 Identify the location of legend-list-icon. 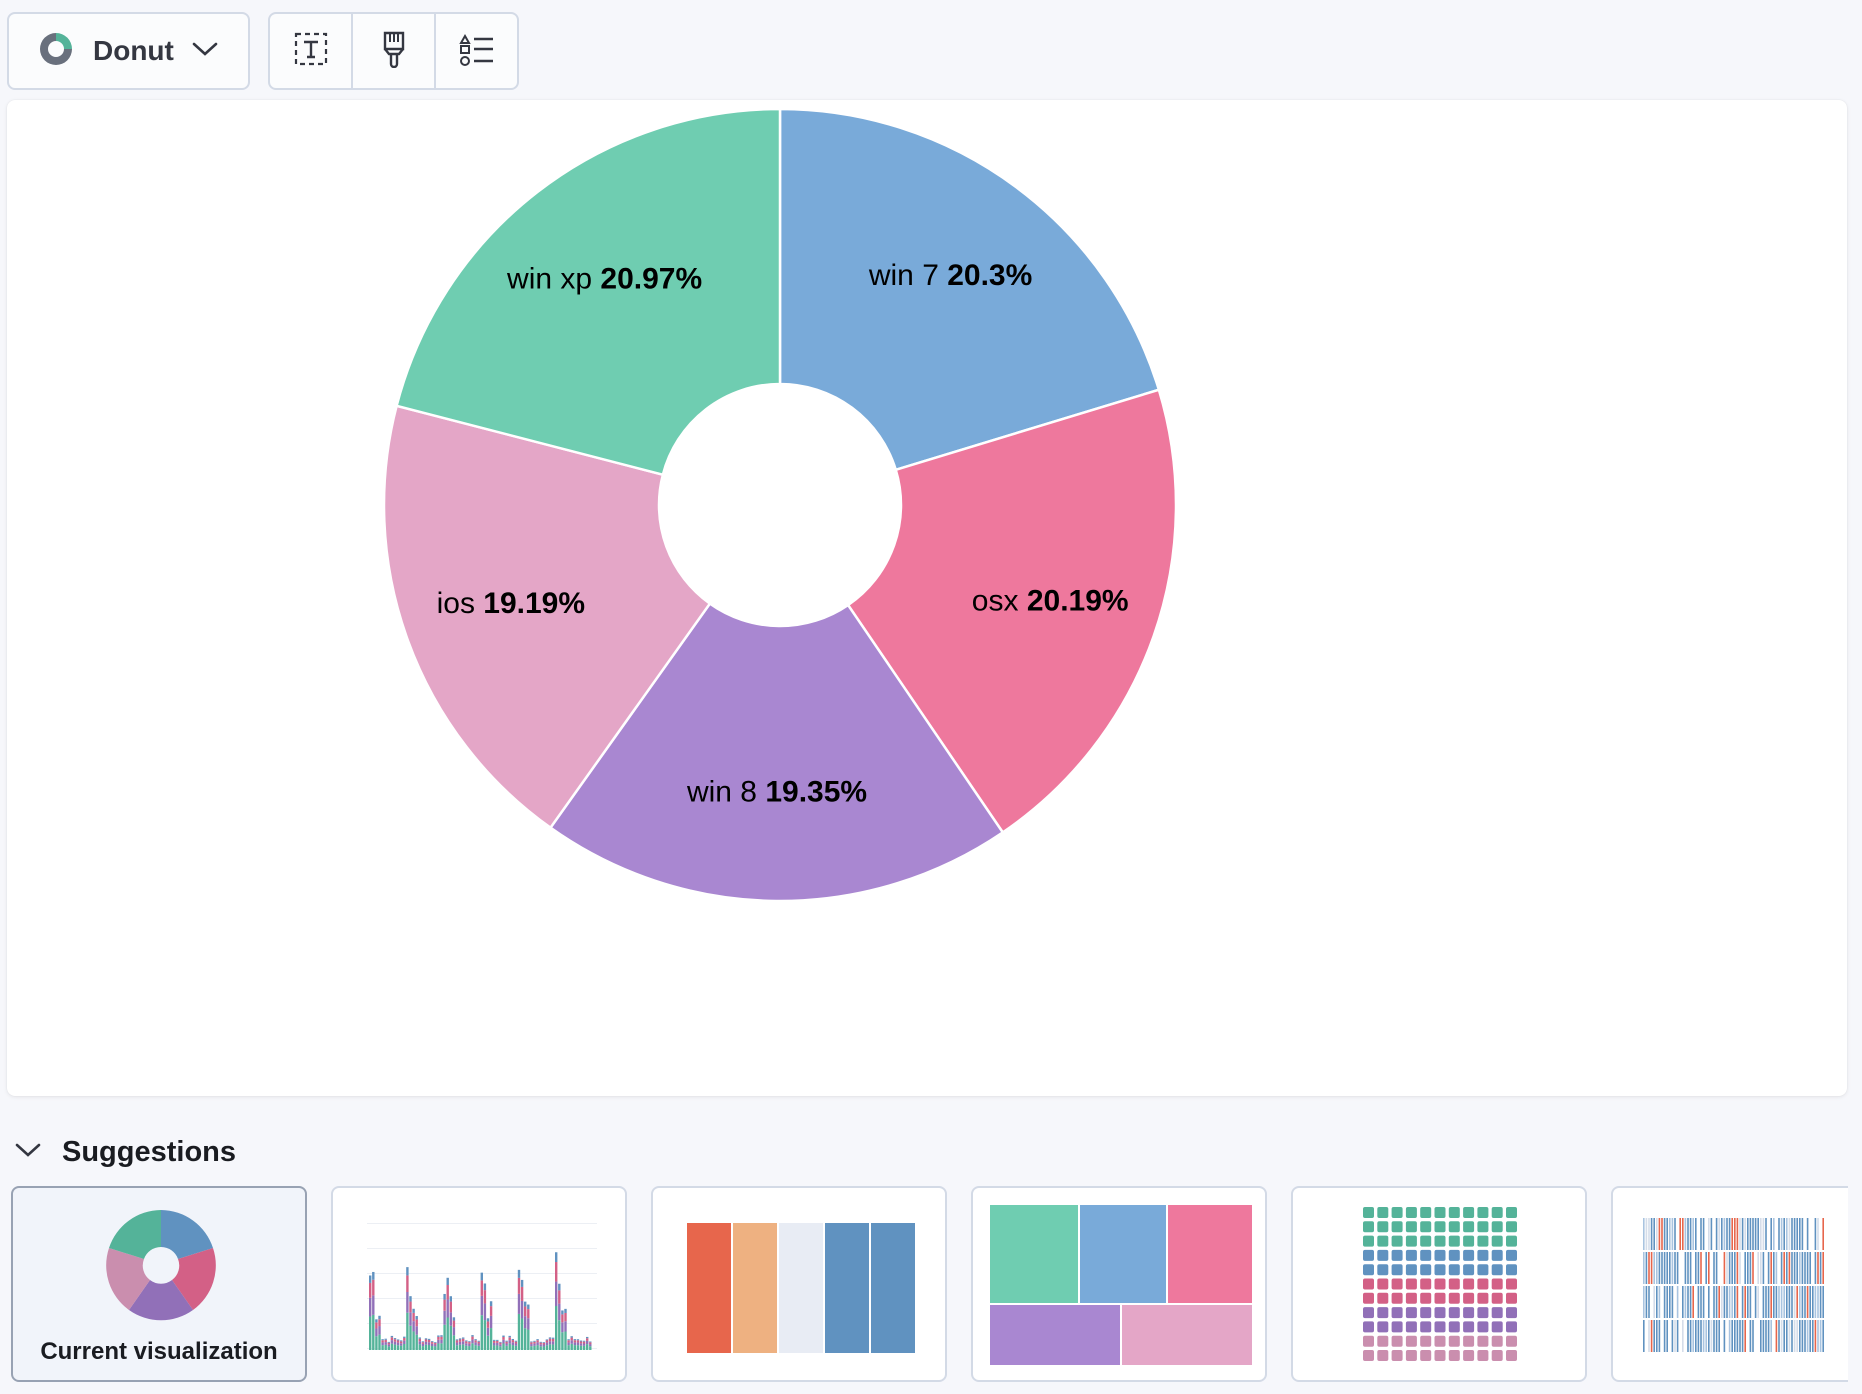
(476, 51).